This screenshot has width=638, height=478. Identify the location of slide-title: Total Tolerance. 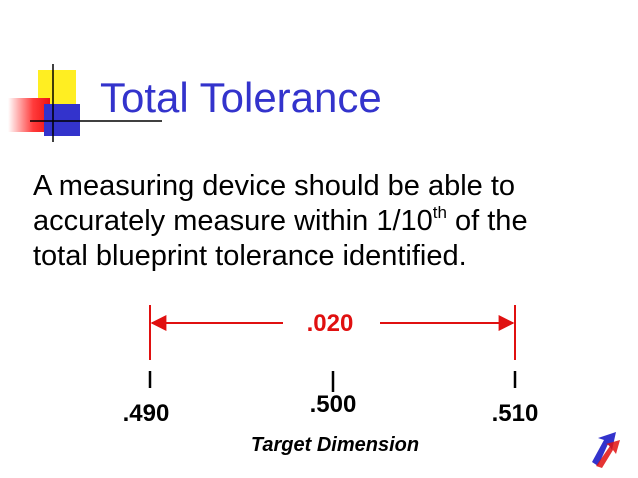
(241, 97).